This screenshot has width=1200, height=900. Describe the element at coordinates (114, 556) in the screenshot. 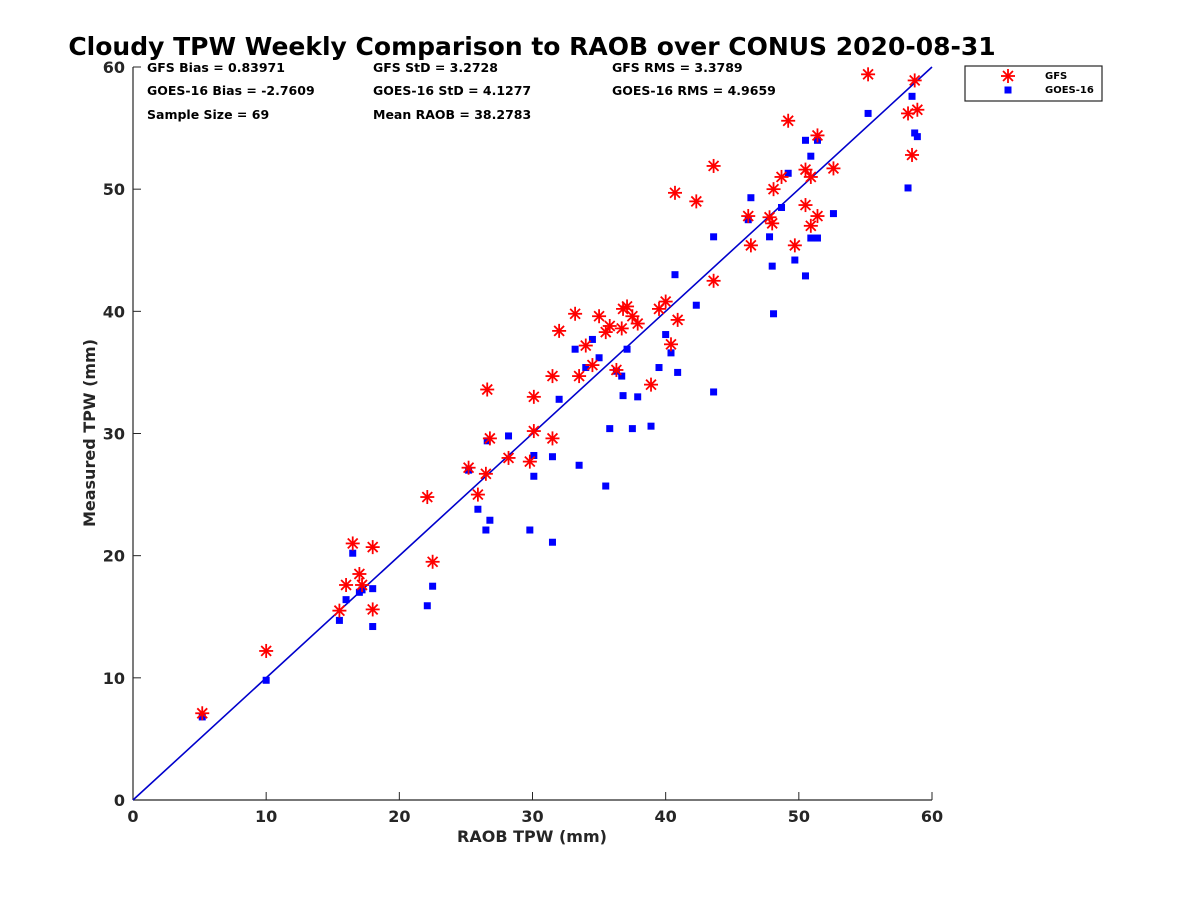

I see `y-tick-label: 20` at that location.